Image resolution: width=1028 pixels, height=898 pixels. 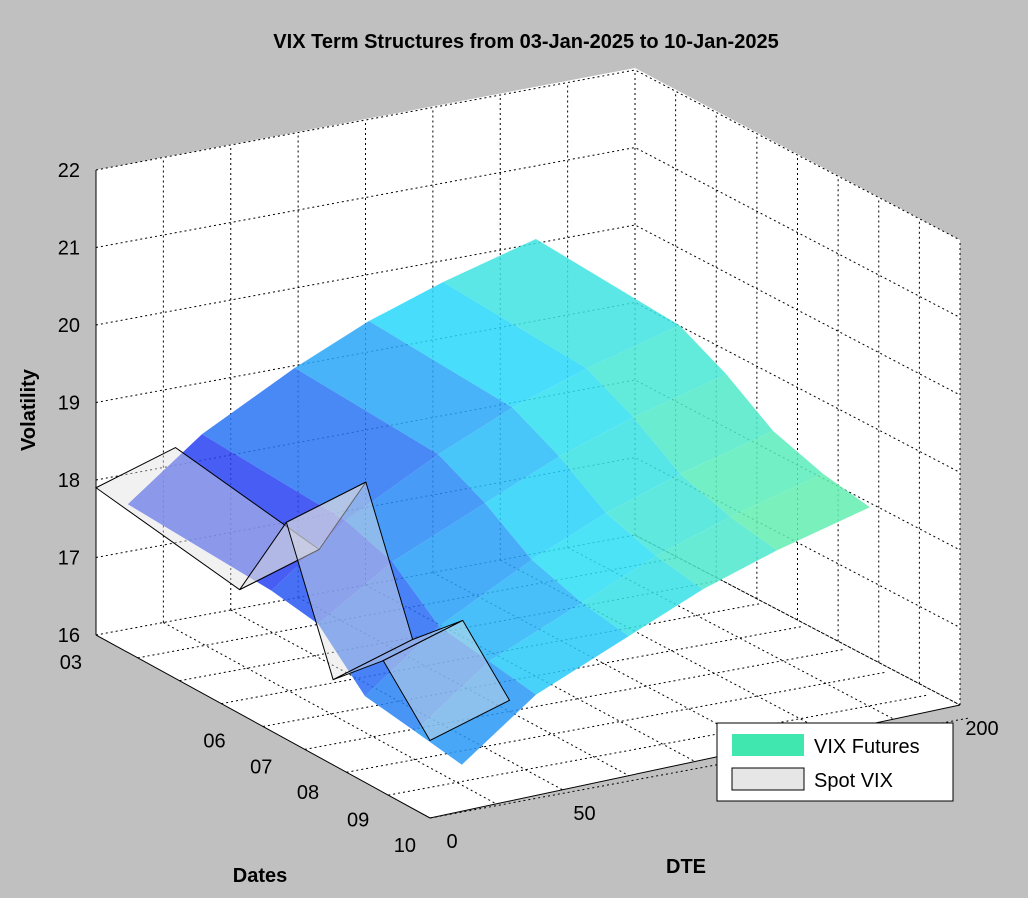 I want to click on z-tick-label-19: 19, so click(x=69, y=404).